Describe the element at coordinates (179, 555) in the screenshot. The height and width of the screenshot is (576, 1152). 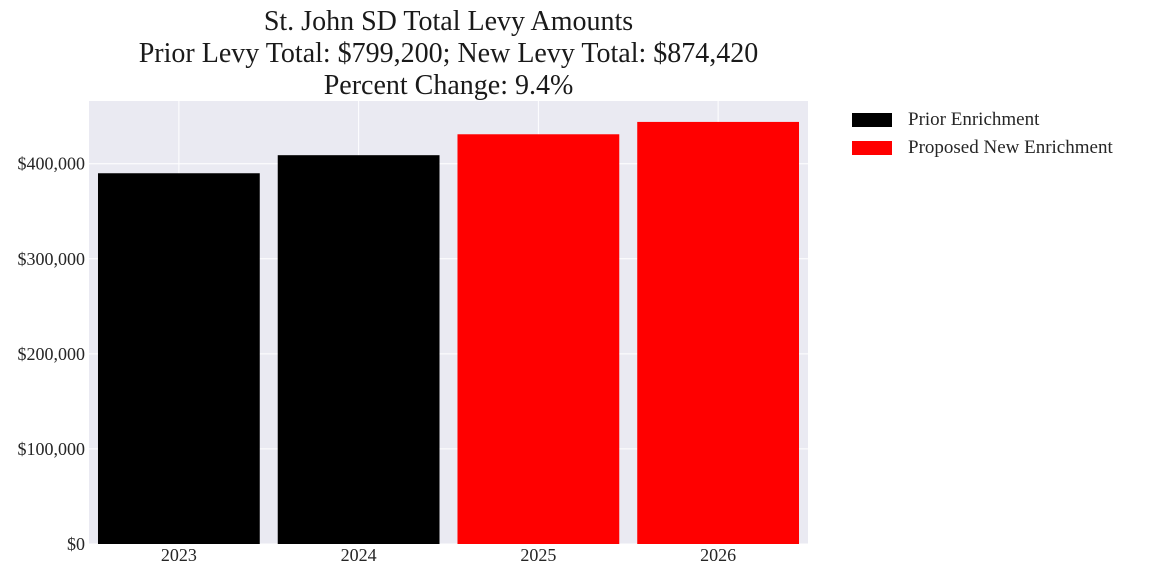
I see `x-tick-label: 2023` at that location.